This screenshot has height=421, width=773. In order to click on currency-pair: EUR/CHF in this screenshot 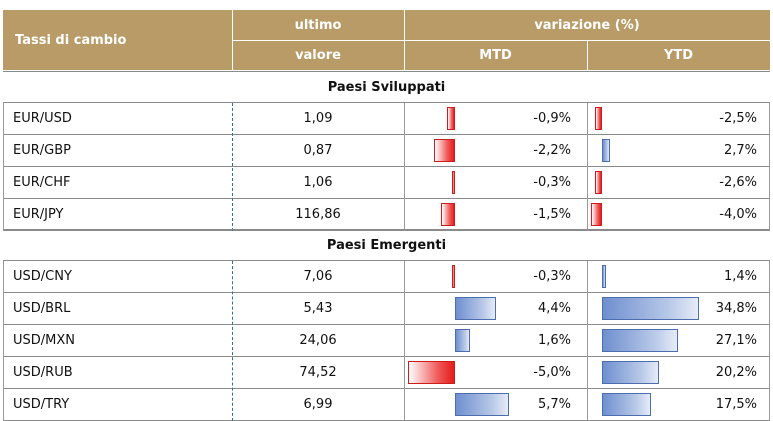, I will do `click(42, 182)`.